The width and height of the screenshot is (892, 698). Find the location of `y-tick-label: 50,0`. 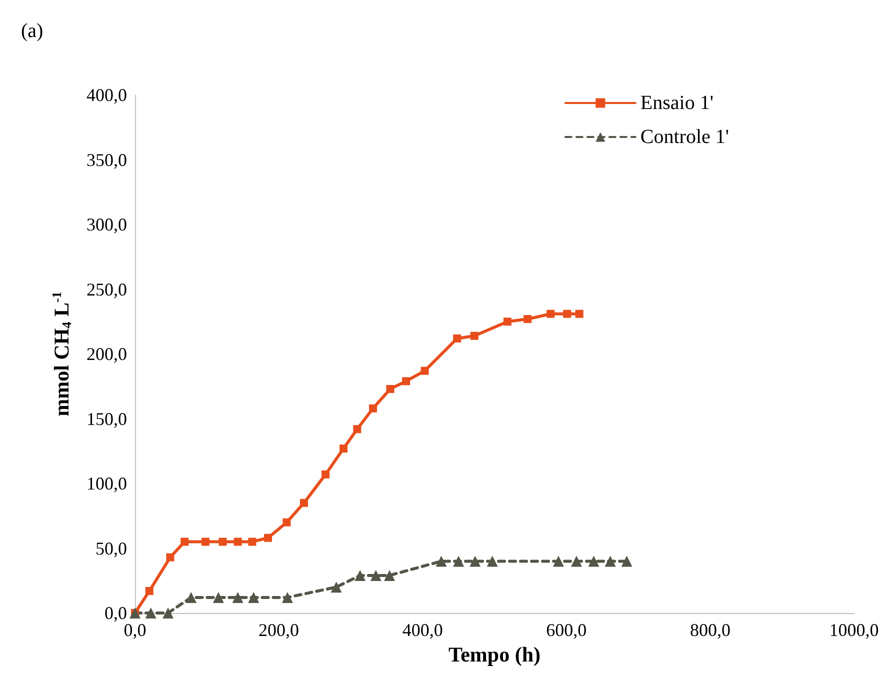

y-tick-label: 50,0 is located at coordinates (111, 548).